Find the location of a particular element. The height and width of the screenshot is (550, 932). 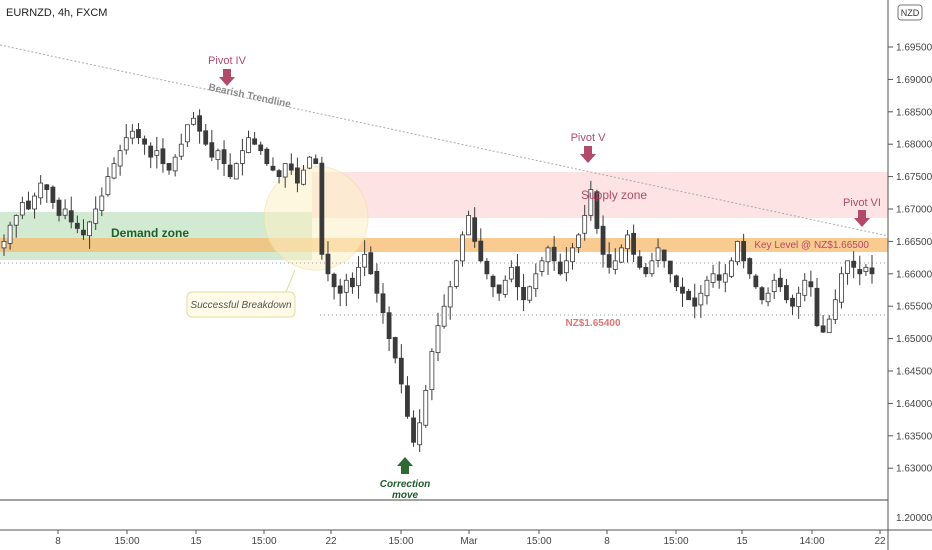

nz-level-label: NZ$1.65400 is located at coordinates (592, 323).